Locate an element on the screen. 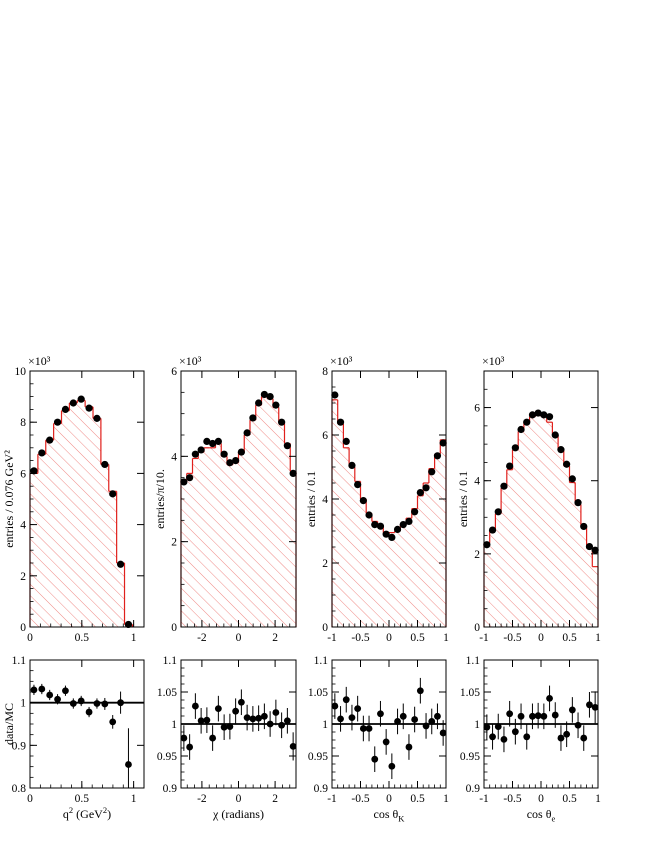  y-tick-label: 0.8 is located at coordinates (19, 789).